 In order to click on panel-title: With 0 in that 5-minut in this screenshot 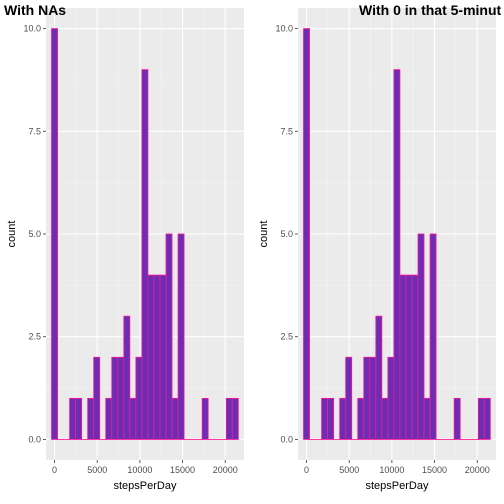, I will do `click(430, 10)`.